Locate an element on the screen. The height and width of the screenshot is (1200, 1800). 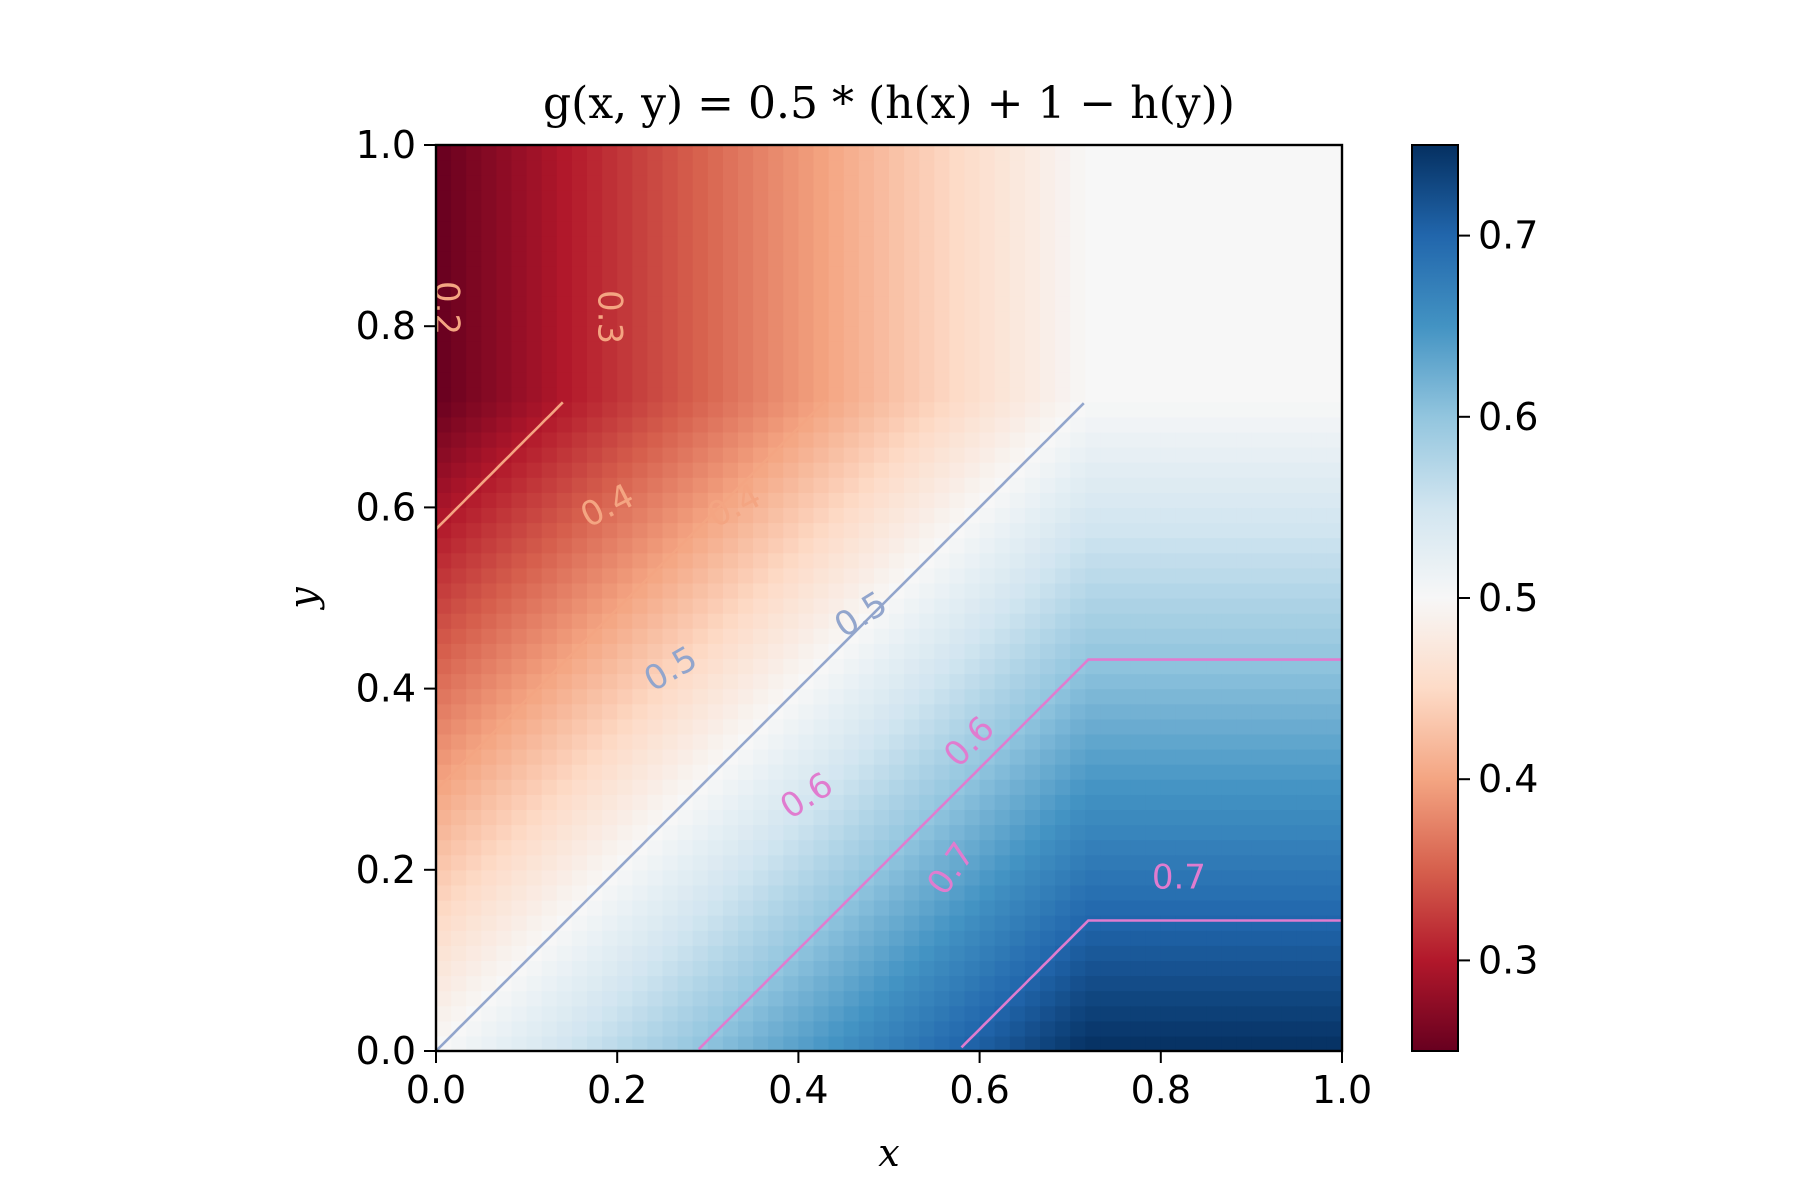
y-tick-label: 0.0 is located at coordinates (386, 1051).